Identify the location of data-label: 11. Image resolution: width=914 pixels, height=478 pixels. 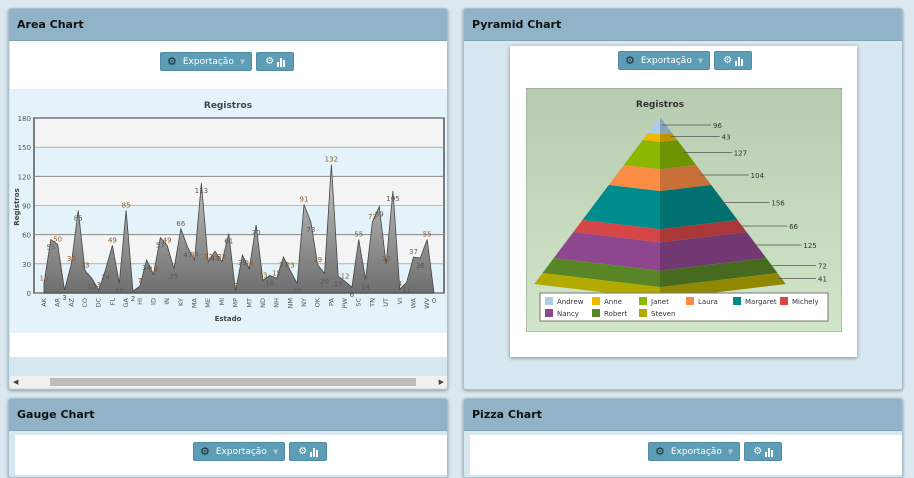
(406, 290).